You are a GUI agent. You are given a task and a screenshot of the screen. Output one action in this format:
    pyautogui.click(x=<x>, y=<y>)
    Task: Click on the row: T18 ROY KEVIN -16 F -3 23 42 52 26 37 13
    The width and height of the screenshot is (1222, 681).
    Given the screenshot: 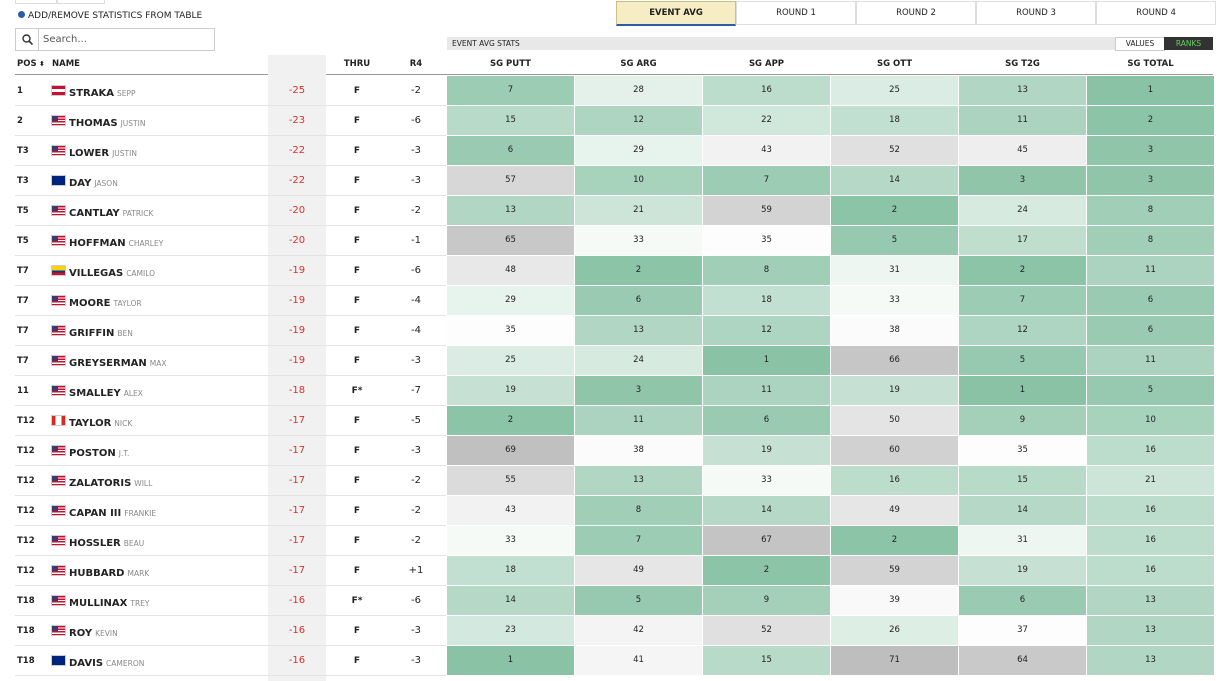 What is the action you would take?
    pyautogui.click(x=611, y=631)
    